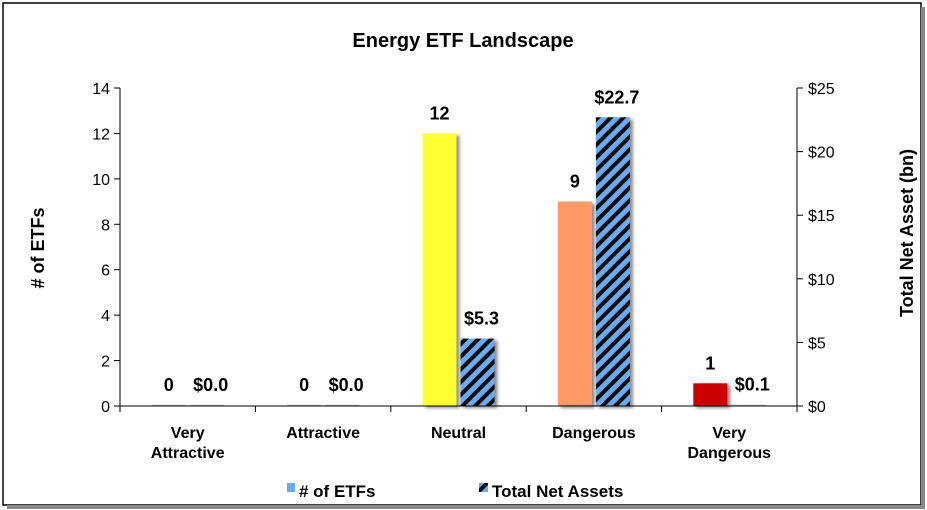  Describe the element at coordinates (821, 216) in the screenshot. I see `right-tick-label: $15` at that location.